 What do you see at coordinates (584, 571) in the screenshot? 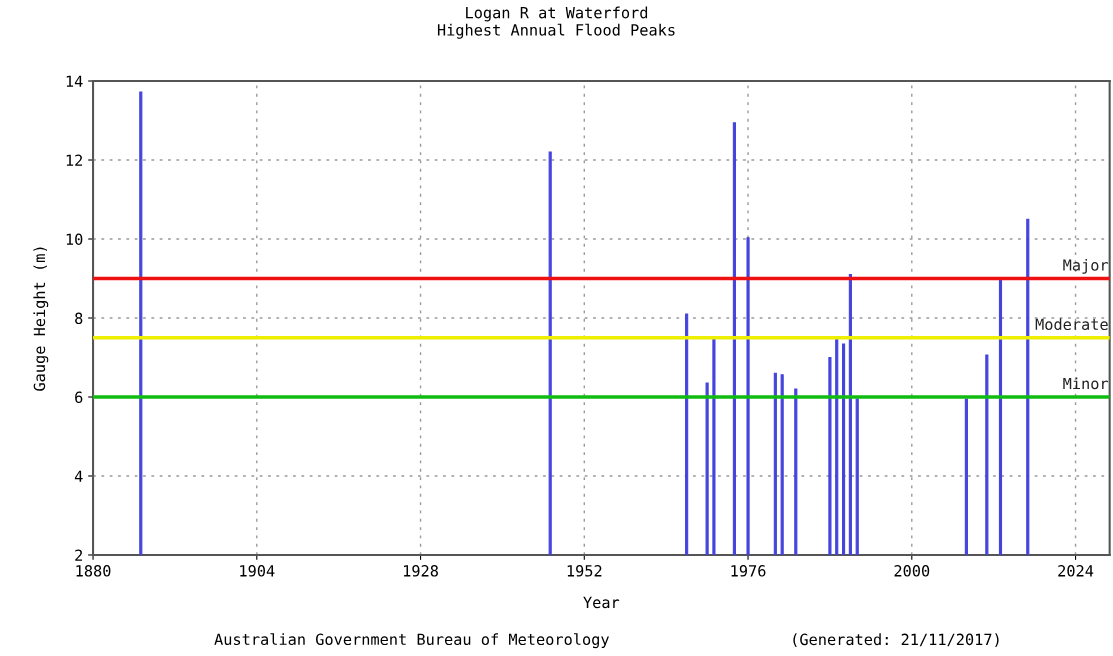
I see `x-tick-label: 1952` at bounding box center [584, 571].